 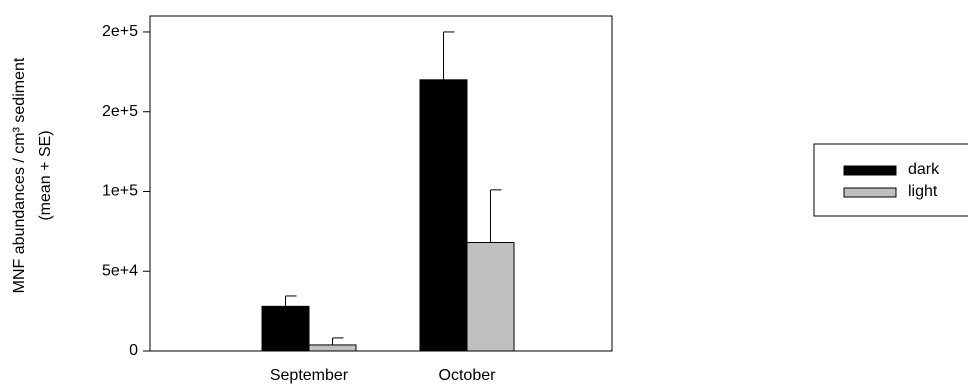 I want to click on x-tick-label: October, so click(x=468, y=375).